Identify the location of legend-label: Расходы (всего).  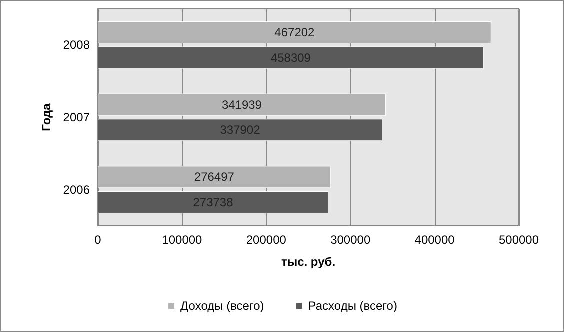
(353, 306).